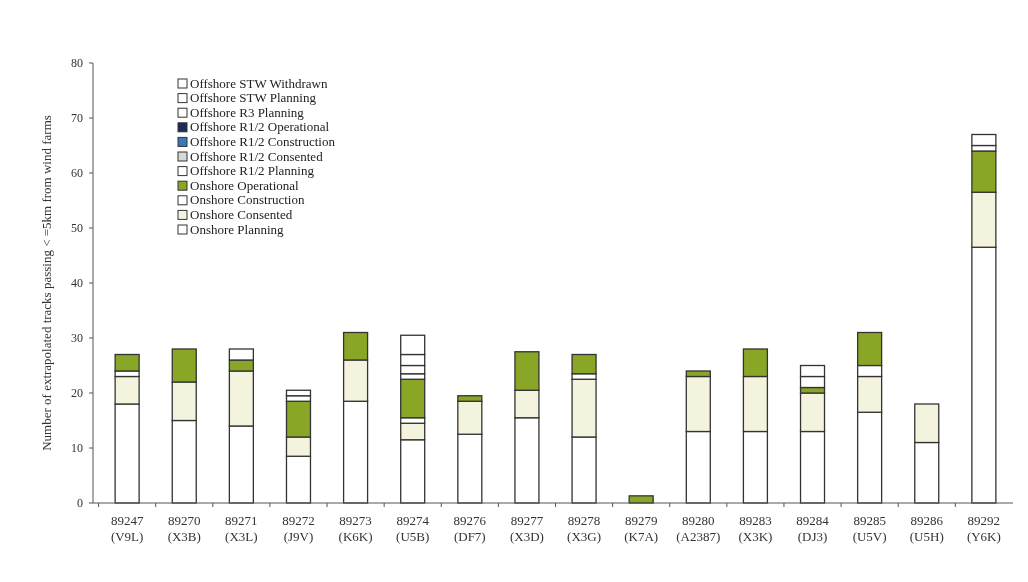 Image resolution: width=1028 pixels, height=582 pixels. What do you see at coordinates (252, 171) in the screenshot?
I see `legend-label: Offshore R1/2 Planning` at bounding box center [252, 171].